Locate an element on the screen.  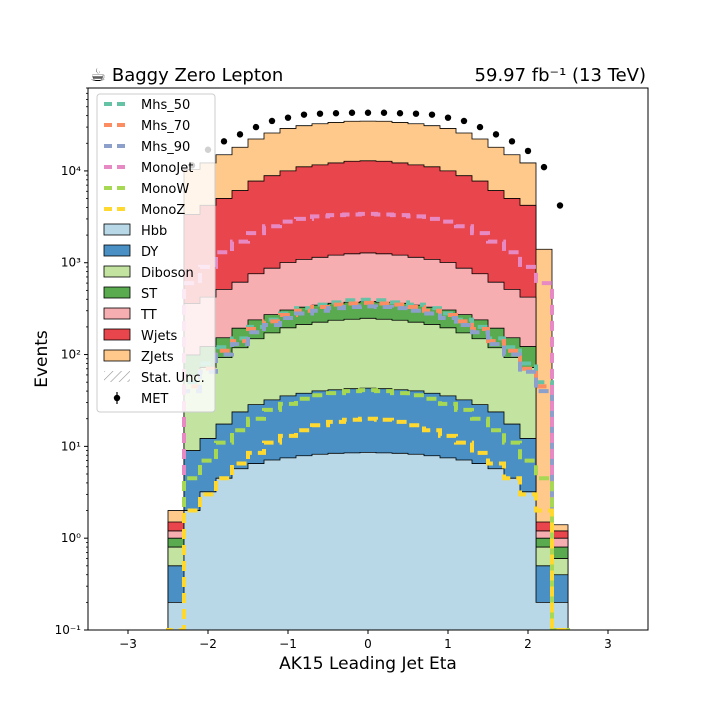
legend-swatch-data is located at coordinates (117, 398).